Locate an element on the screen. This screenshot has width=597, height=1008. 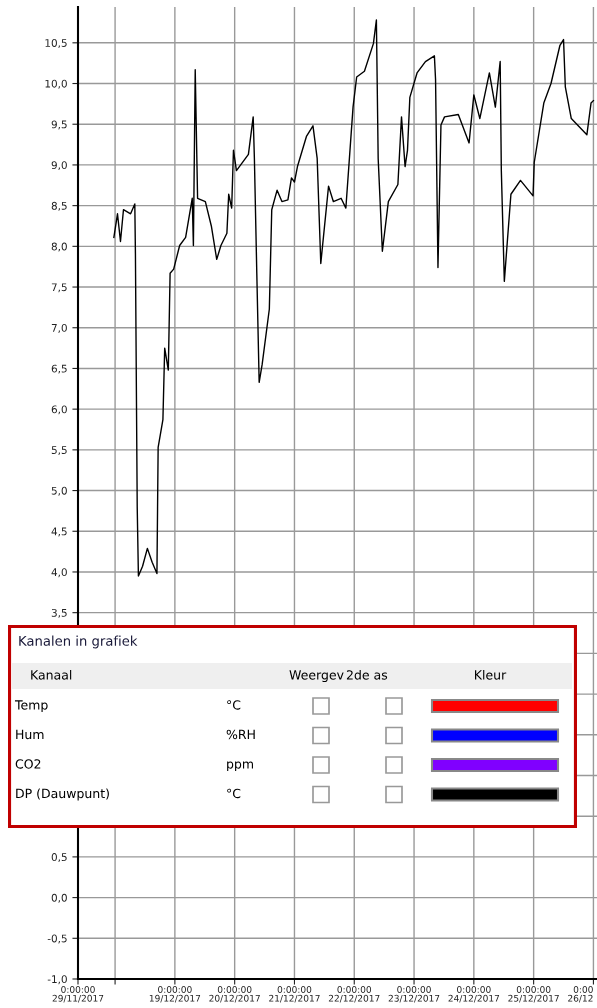
y-tick-label: 0,0 is located at coordinates (59, 898).